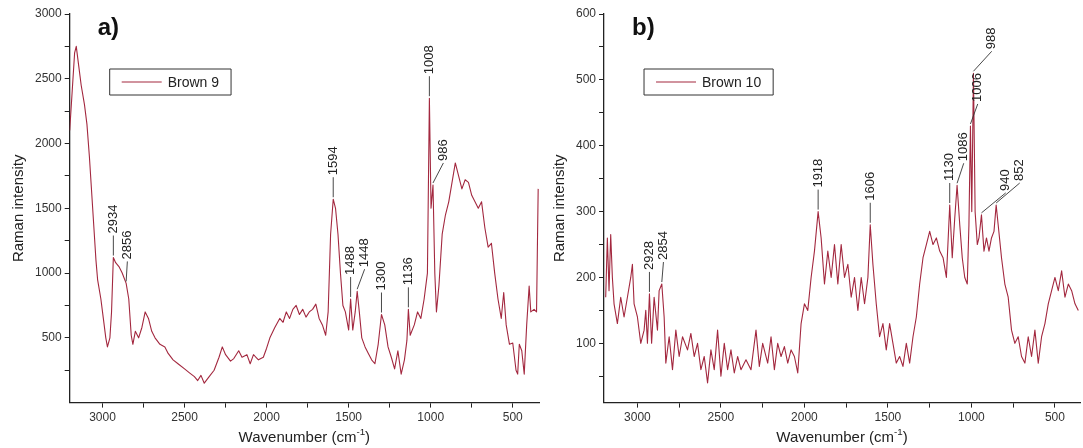 The image size is (1083, 448). What do you see at coordinates (643, 26) in the screenshot?
I see `chart-title: b)` at bounding box center [643, 26].